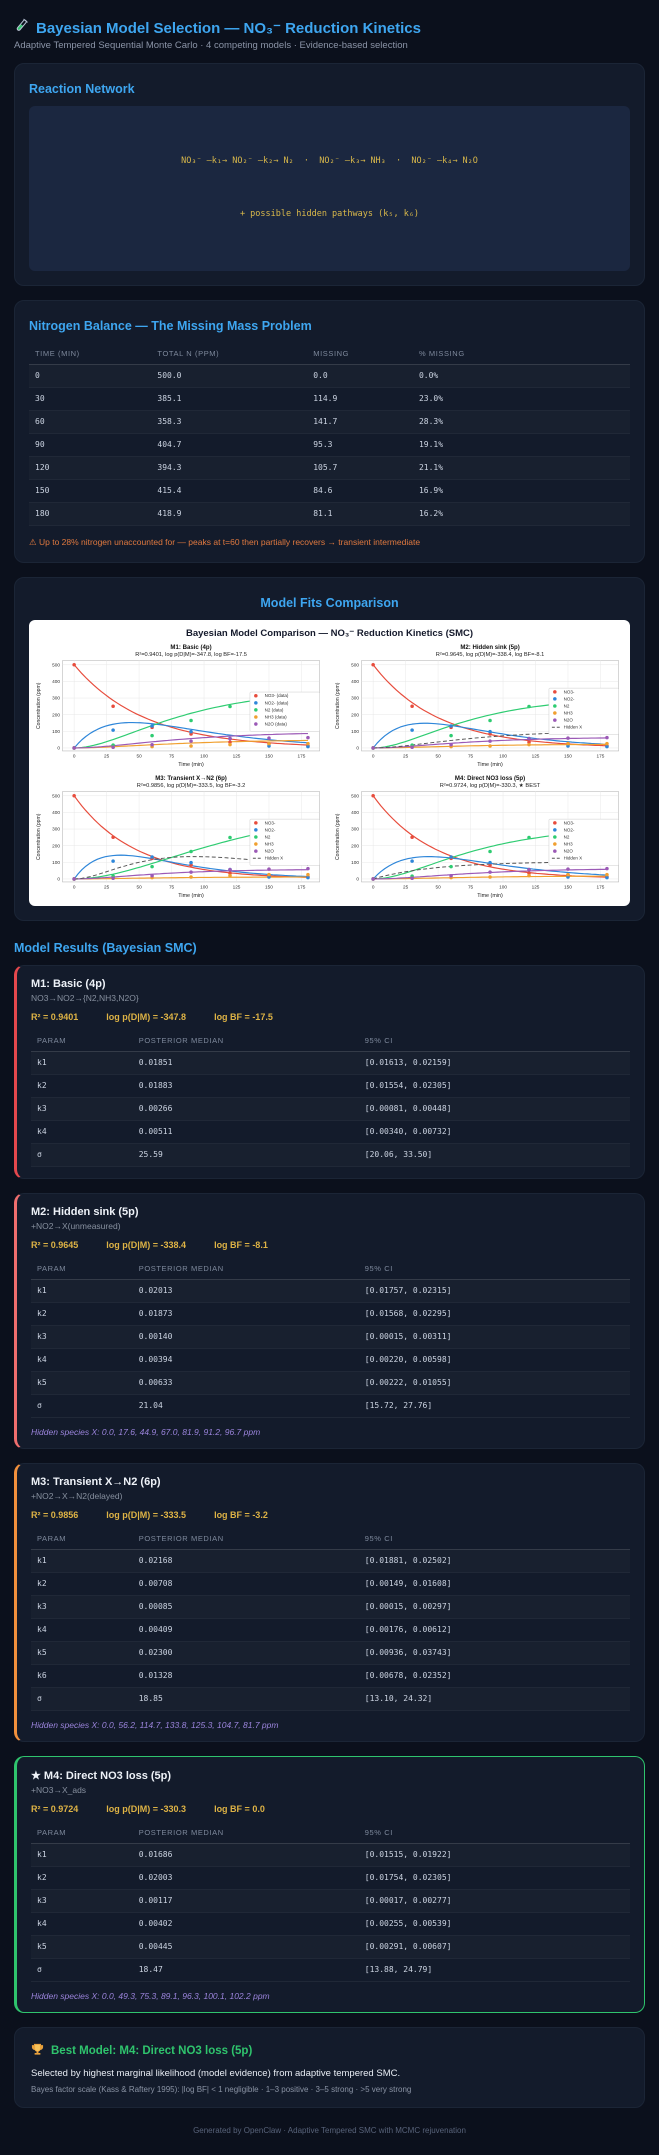  I want to click on table-cell: 180, so click(90, 514).